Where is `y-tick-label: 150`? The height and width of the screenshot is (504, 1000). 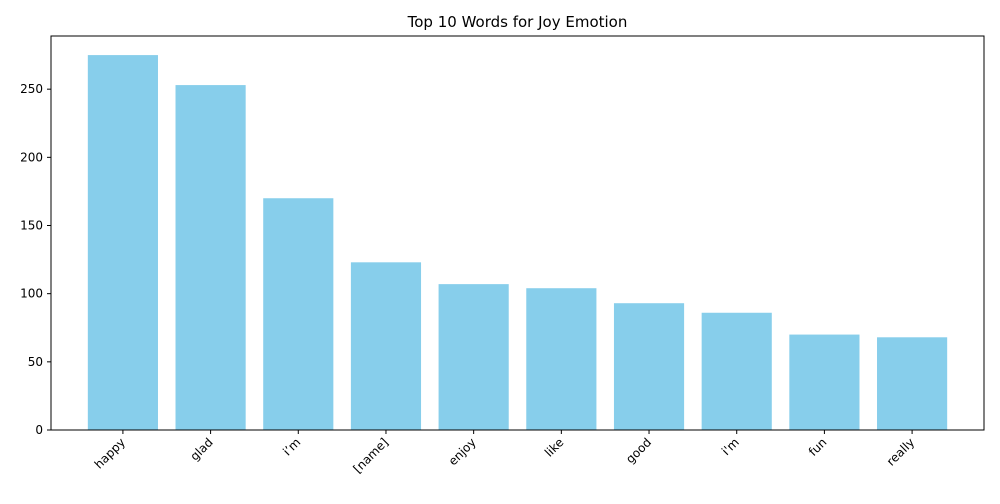 y-tick-label: 150 is located at coordinates (31, 226).